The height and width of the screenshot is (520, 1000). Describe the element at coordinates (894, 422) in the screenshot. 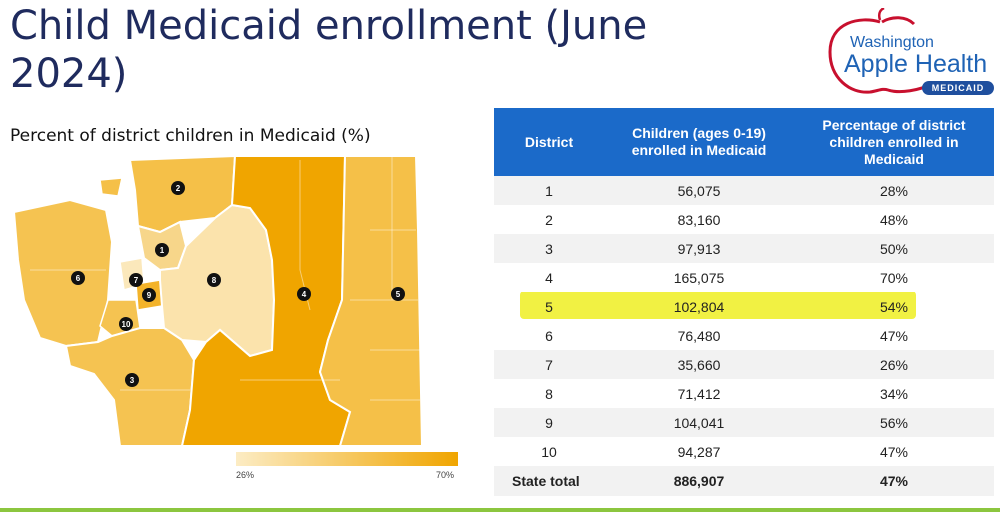

I see `cell-pct: 56%` at that location.